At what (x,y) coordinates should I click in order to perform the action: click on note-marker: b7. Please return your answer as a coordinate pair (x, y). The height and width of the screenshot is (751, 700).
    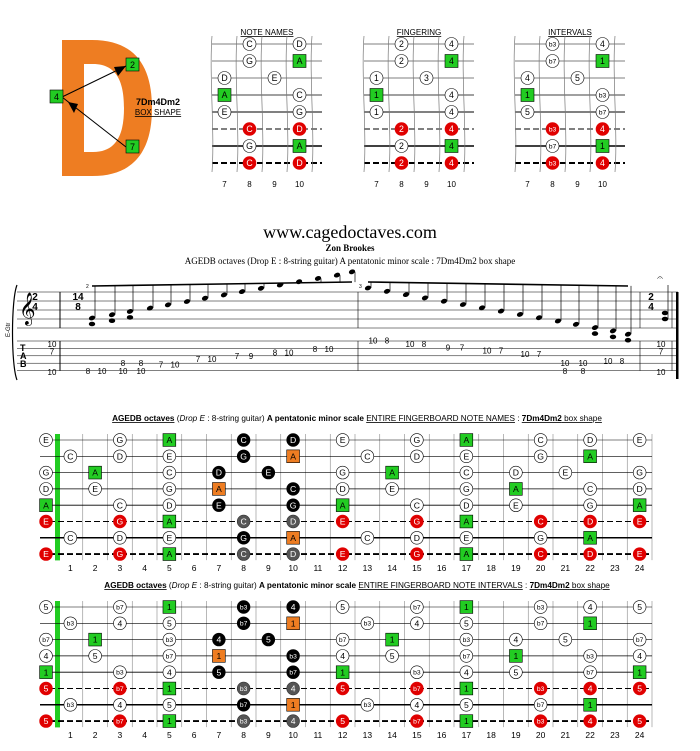
    Looking at the image, I should click on (417, 721).